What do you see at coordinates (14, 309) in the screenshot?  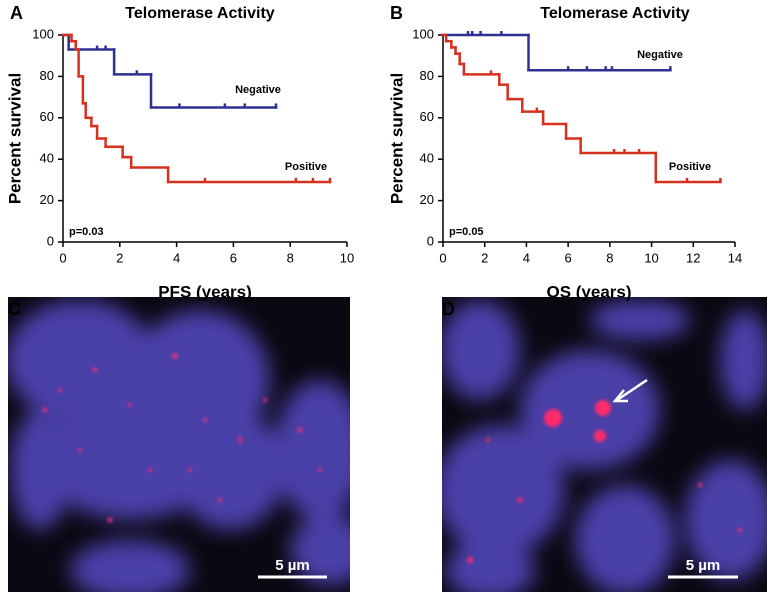 I see `panel-label: C` at bounding box center [14, 309].